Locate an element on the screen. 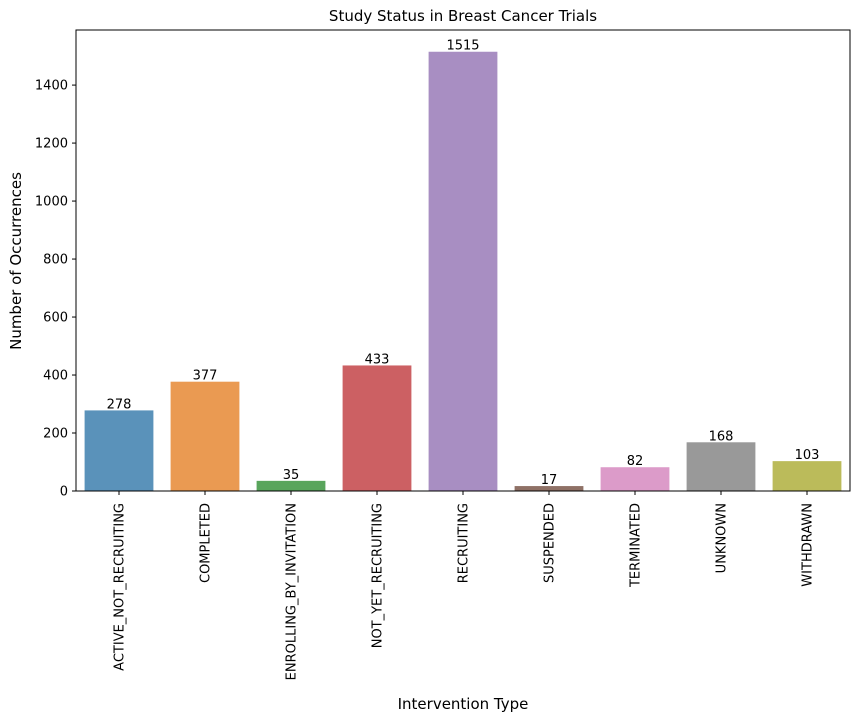 The width and height of the screenshot is (860, 721). y-tick-label: 600 is located at coordinates (55, 318).